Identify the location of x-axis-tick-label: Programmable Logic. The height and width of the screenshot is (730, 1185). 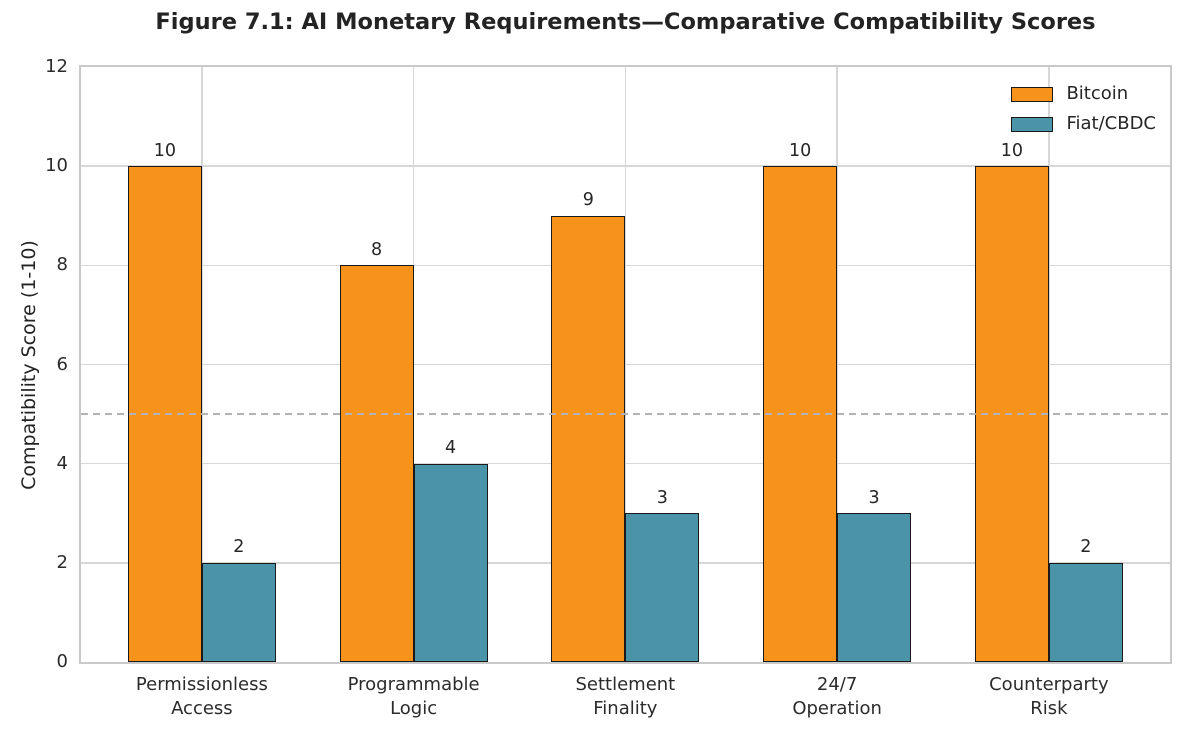
(413, 697).